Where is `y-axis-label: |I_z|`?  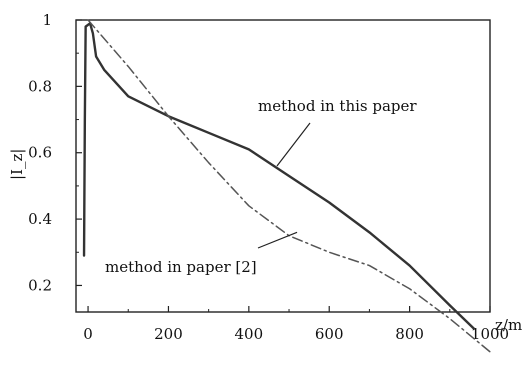
y-axis-label: |I_z| is located at coordinates (17, 164).